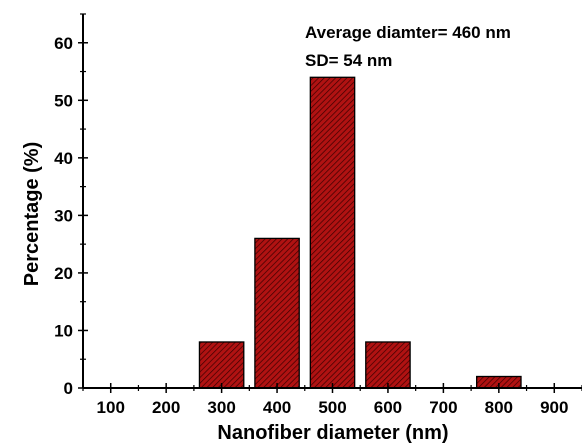  Describe the element at coordinates (348, 60) in the screenshot. I see `sd-annotation: SD= 54 nm` at that location.